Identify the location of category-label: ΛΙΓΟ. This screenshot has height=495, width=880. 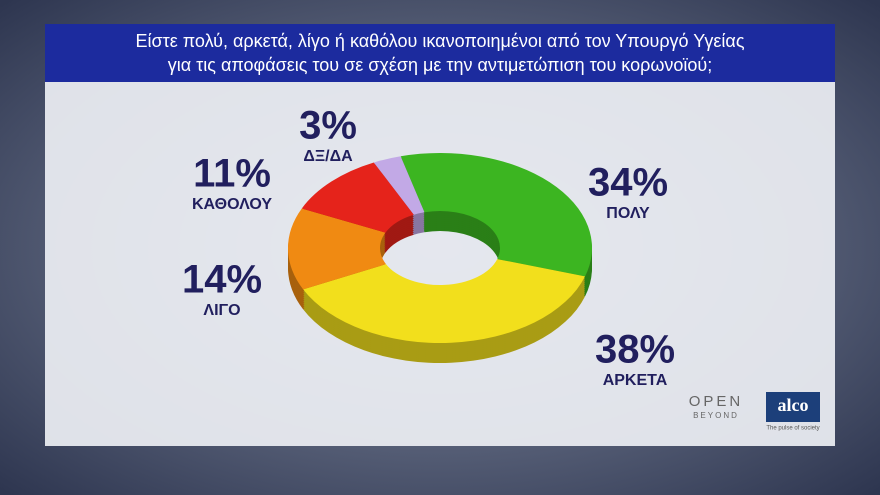
(221, 310).